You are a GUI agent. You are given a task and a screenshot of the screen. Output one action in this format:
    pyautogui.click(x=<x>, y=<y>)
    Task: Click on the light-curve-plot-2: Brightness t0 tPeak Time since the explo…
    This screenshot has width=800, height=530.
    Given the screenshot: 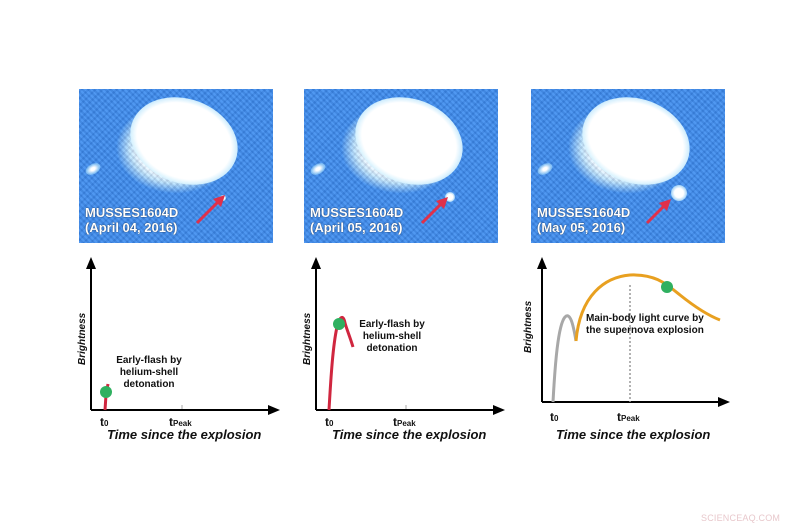 What is the action you would take?
    pyautogui.click(x=405, y=355)
    